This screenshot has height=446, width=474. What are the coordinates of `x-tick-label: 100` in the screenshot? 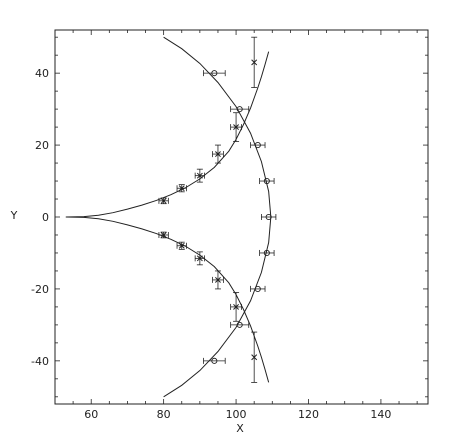 It's located at (236, 414).